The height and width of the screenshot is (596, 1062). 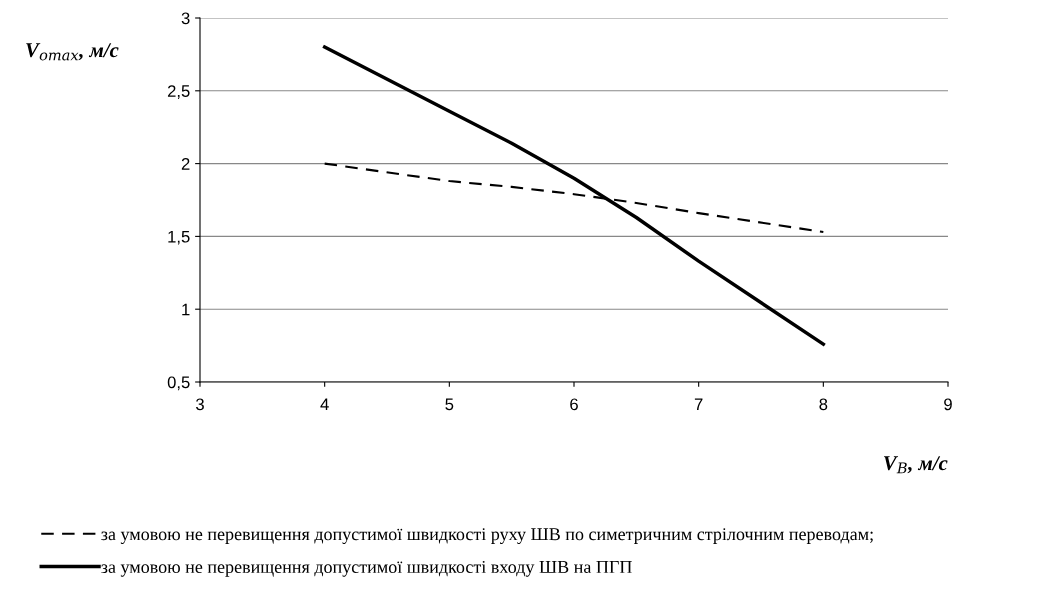 What do you see at coordinates (487, 536) in the screenshot?
I see `legend-label: за умовою не перевищення допустимої швидкості руху ШВ по симетричним стрілочним переводам;` at bounding box center [487, 536].